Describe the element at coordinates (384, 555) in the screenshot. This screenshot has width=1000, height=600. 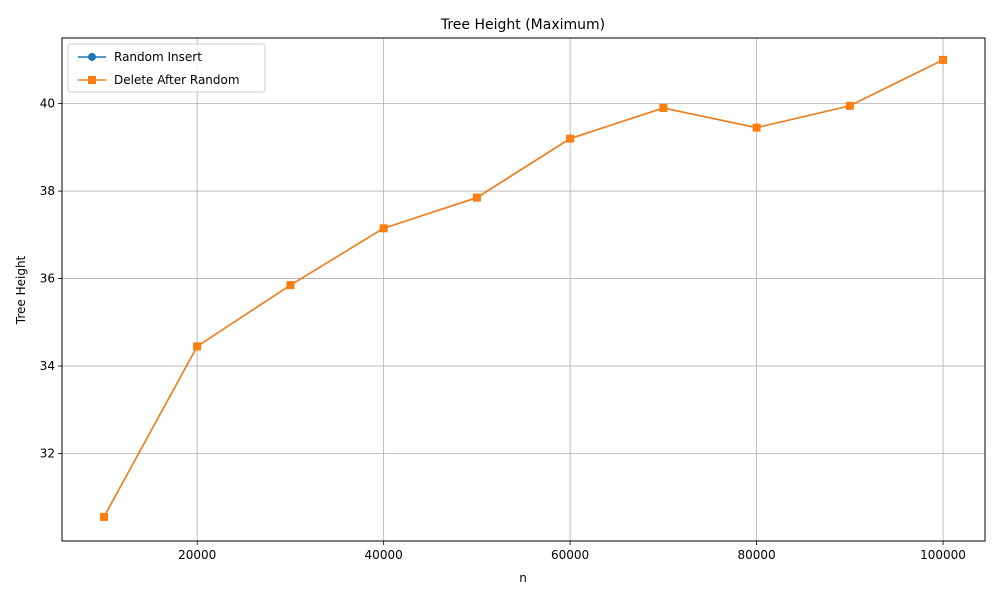
I see `x-tick-label: 40000` at that location.